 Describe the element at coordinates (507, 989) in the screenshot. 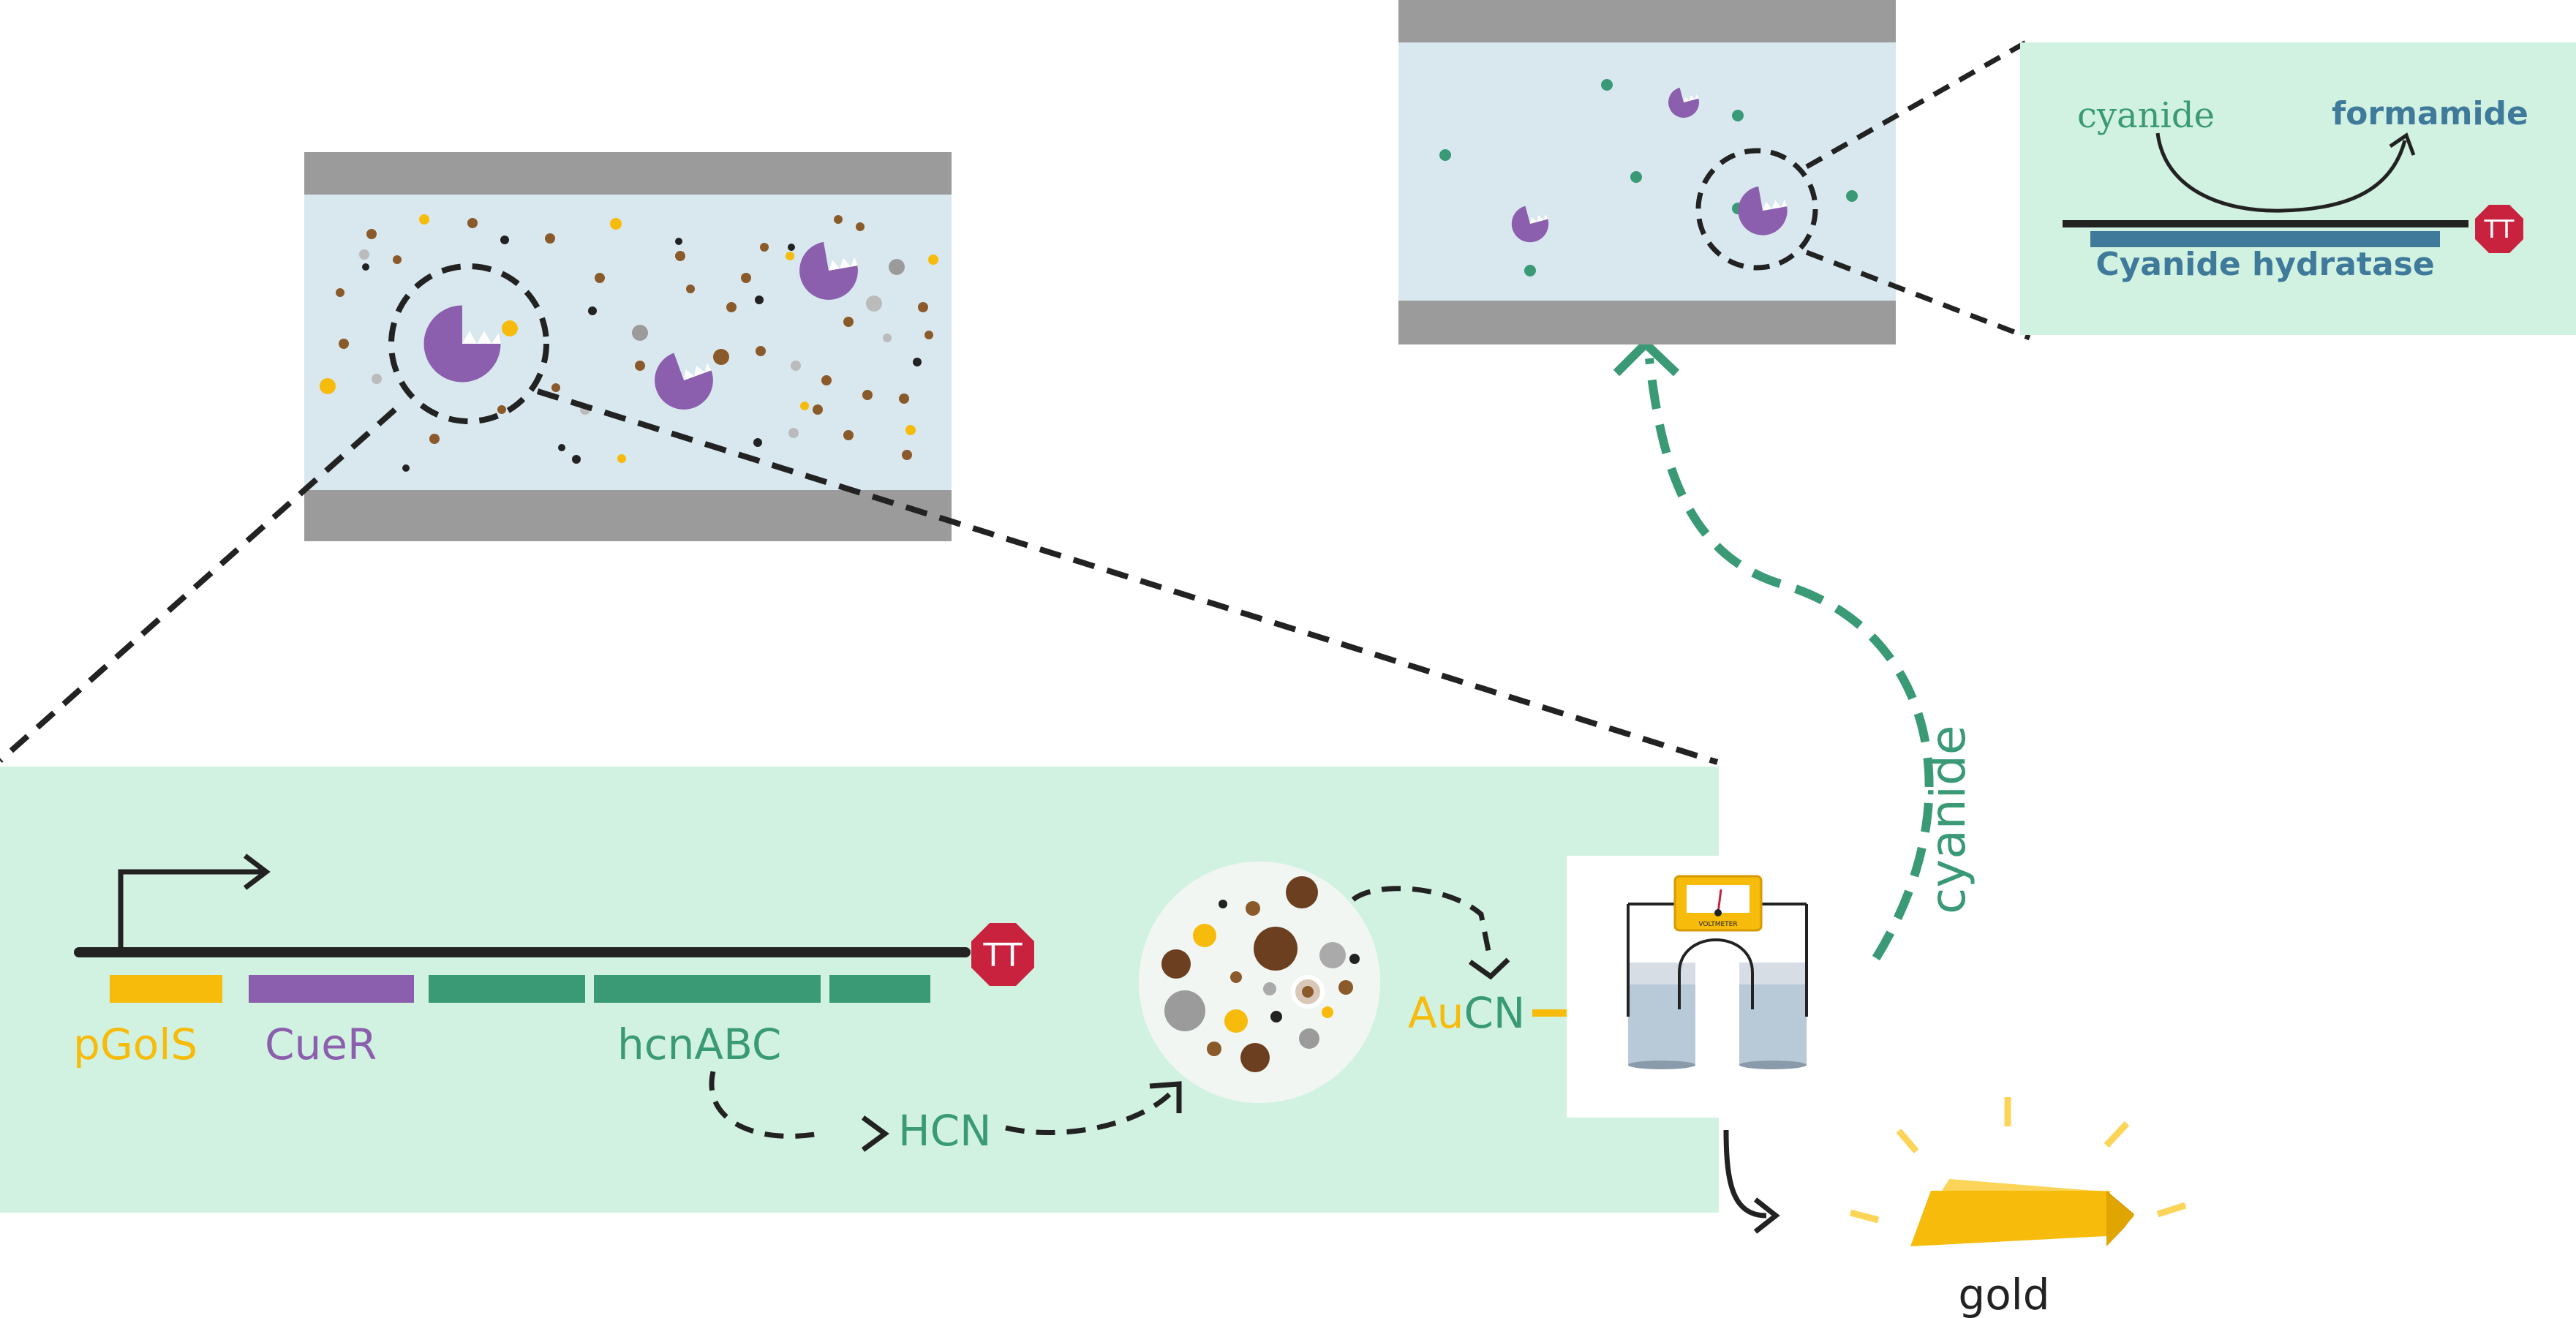

I see `gene-hcna` at that location.